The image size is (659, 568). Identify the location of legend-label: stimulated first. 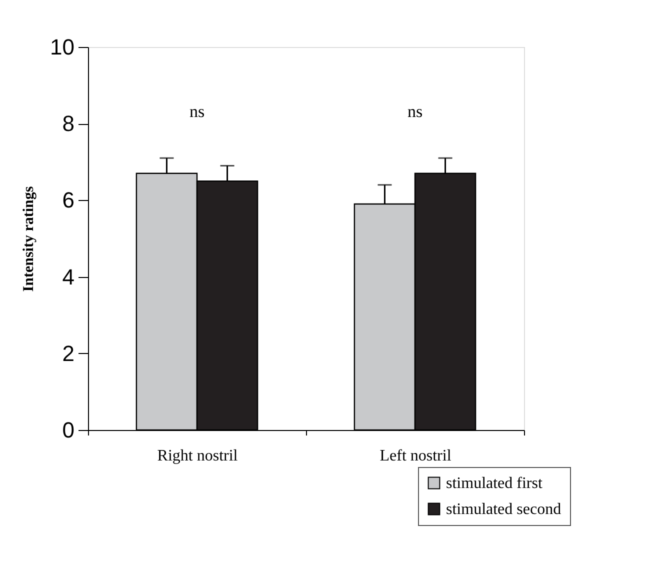
(494, 483).